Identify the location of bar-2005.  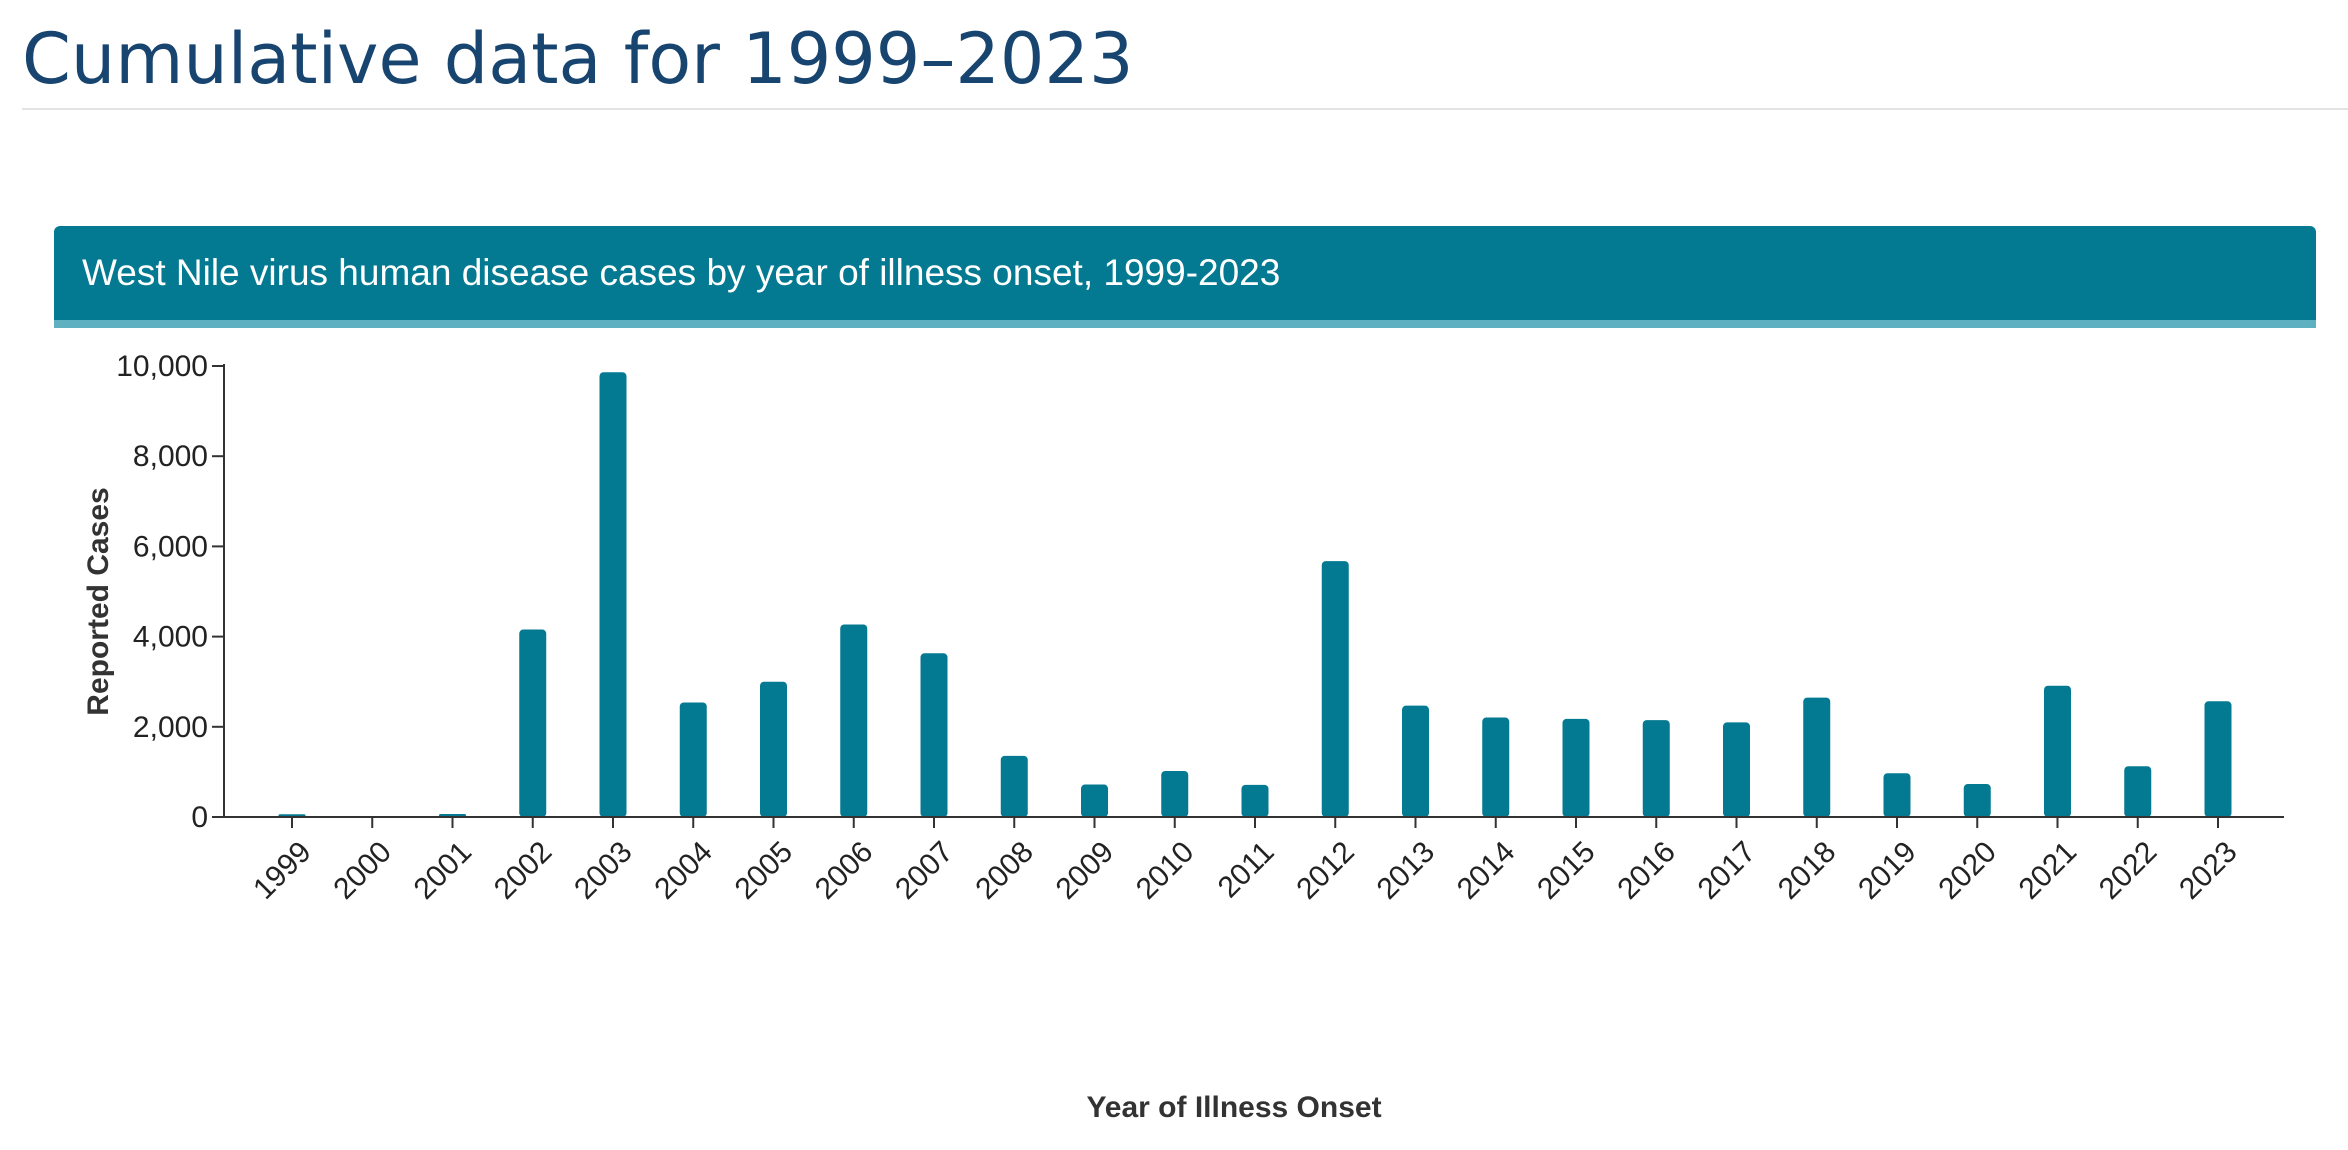
(773, 749).